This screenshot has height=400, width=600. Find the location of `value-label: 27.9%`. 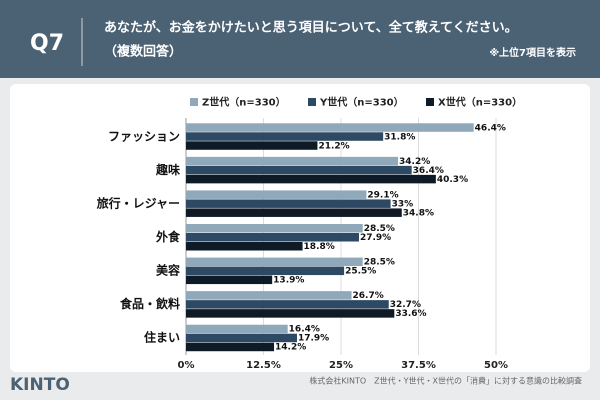

value-label: 27.9% is located at coordinates (375, 238).